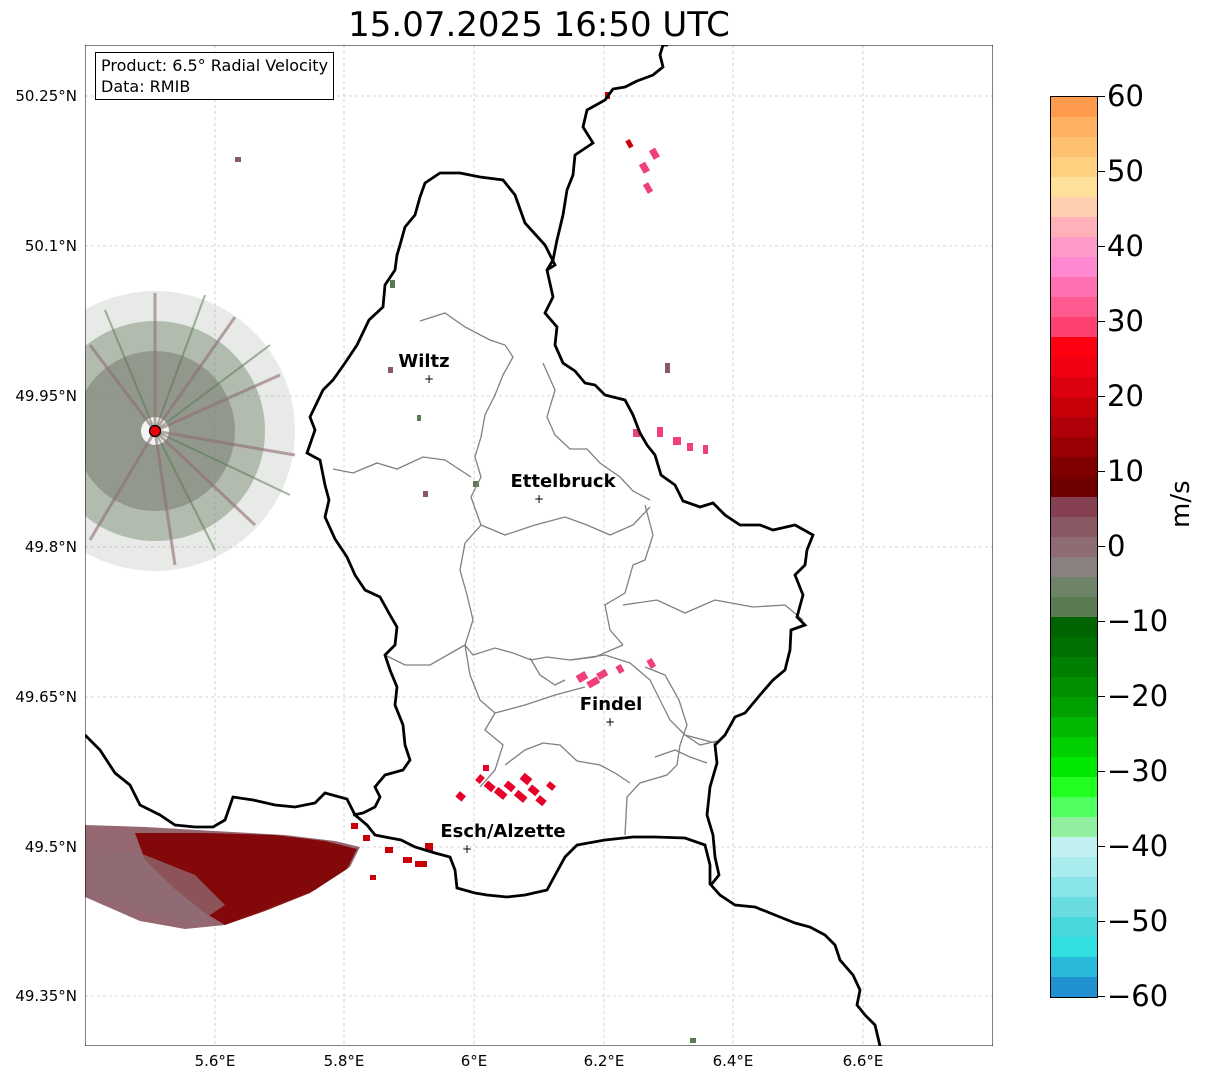 Image resolution: width=1207 pixels, height=1081 pixels. I want to click on lon-tick-6: 6°E, so click(474, 1061).